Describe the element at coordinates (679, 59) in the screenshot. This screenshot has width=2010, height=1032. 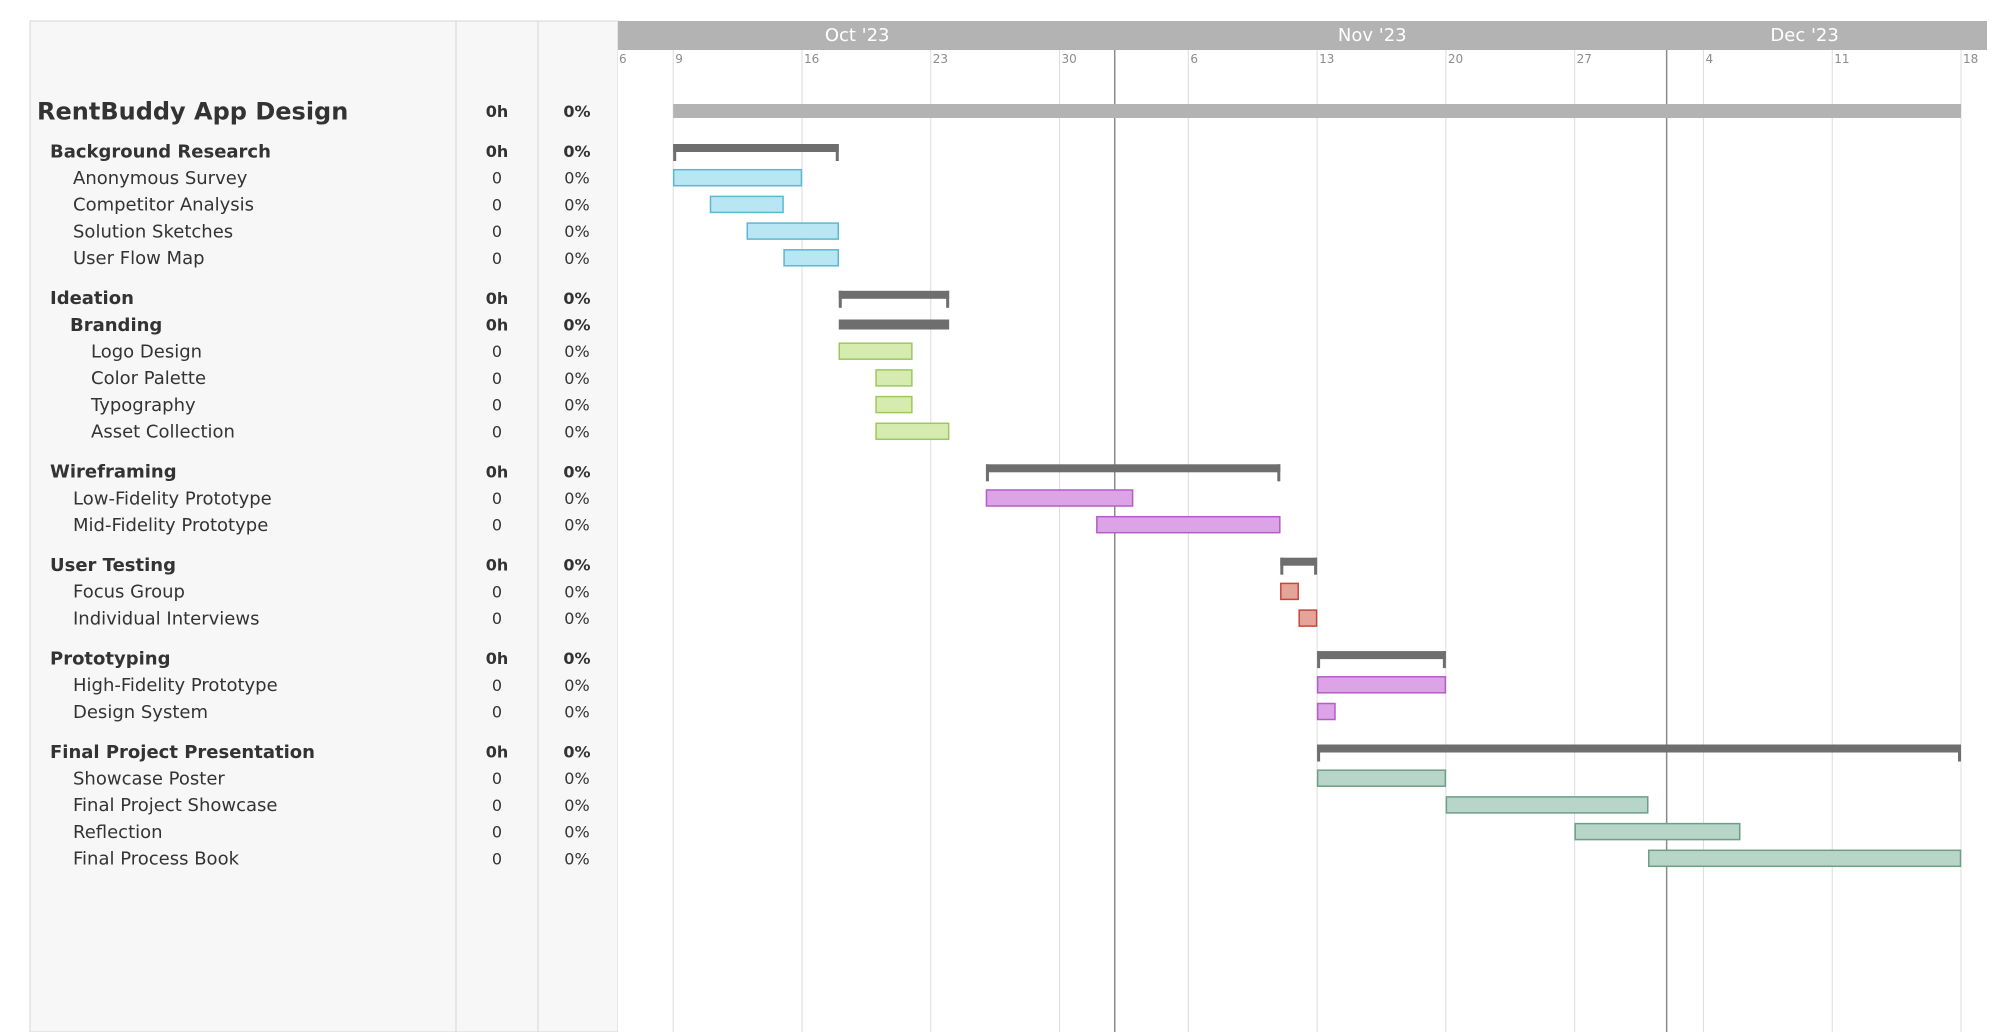
I see `week-tick-label: 9` at that location.